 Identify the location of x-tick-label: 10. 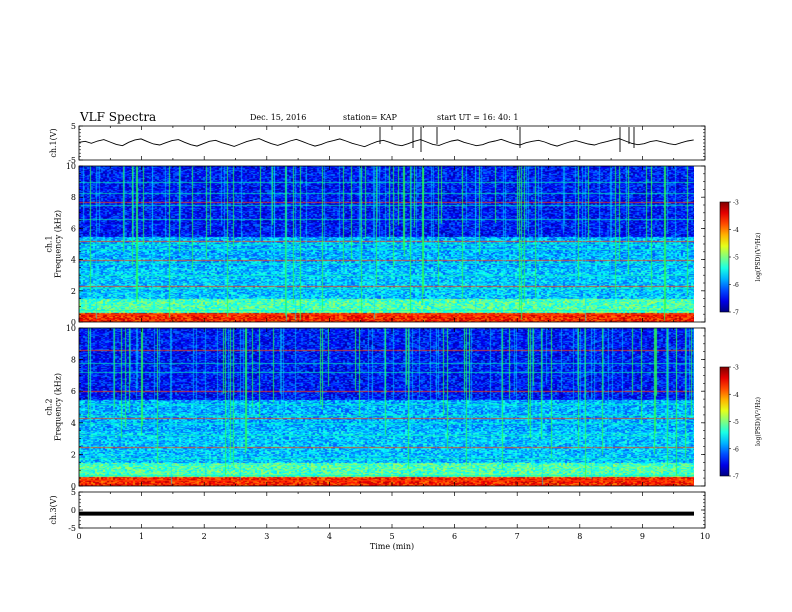
(705, 536).